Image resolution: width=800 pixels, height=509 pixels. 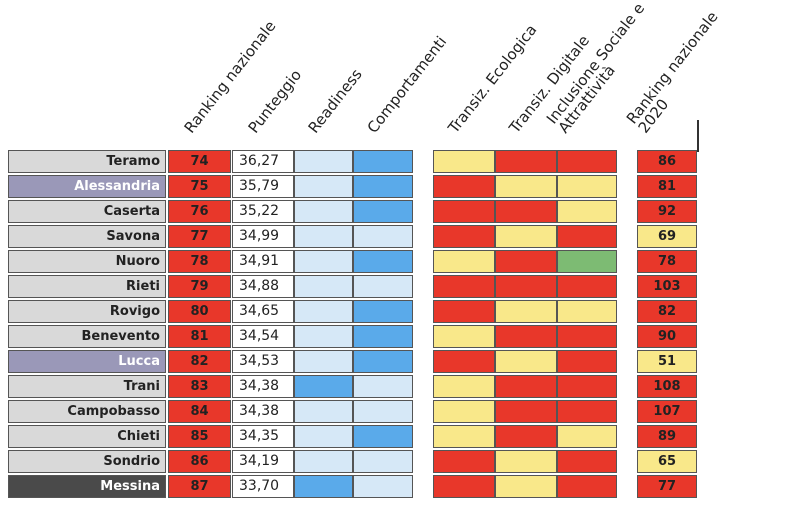 What do you see at coordinates (400, 162) in the screenshot?
I see `table-row: Teramo 74 36,27 86` at bounding box center [400, 162].